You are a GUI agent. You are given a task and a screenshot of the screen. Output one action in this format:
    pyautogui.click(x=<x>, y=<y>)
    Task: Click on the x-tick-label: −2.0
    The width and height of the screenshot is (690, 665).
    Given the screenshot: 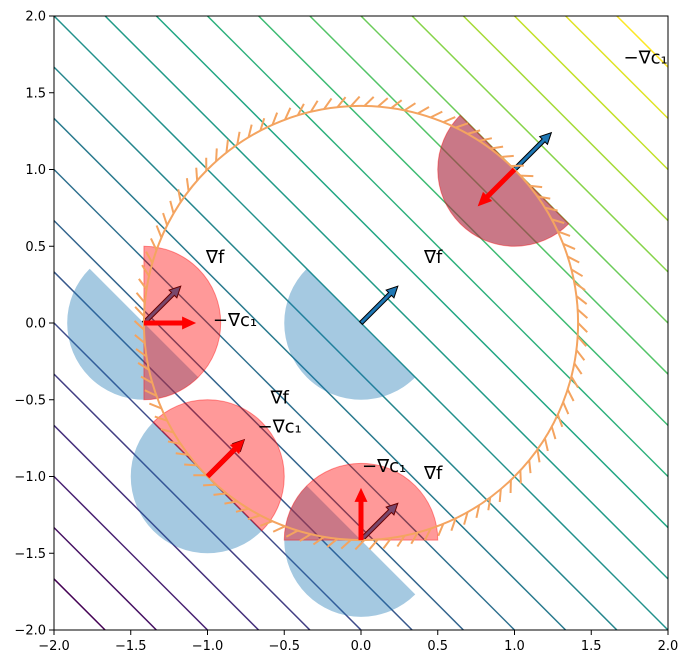 What is the action you would take?
    pyautogui.click(x=54, y=646)
    